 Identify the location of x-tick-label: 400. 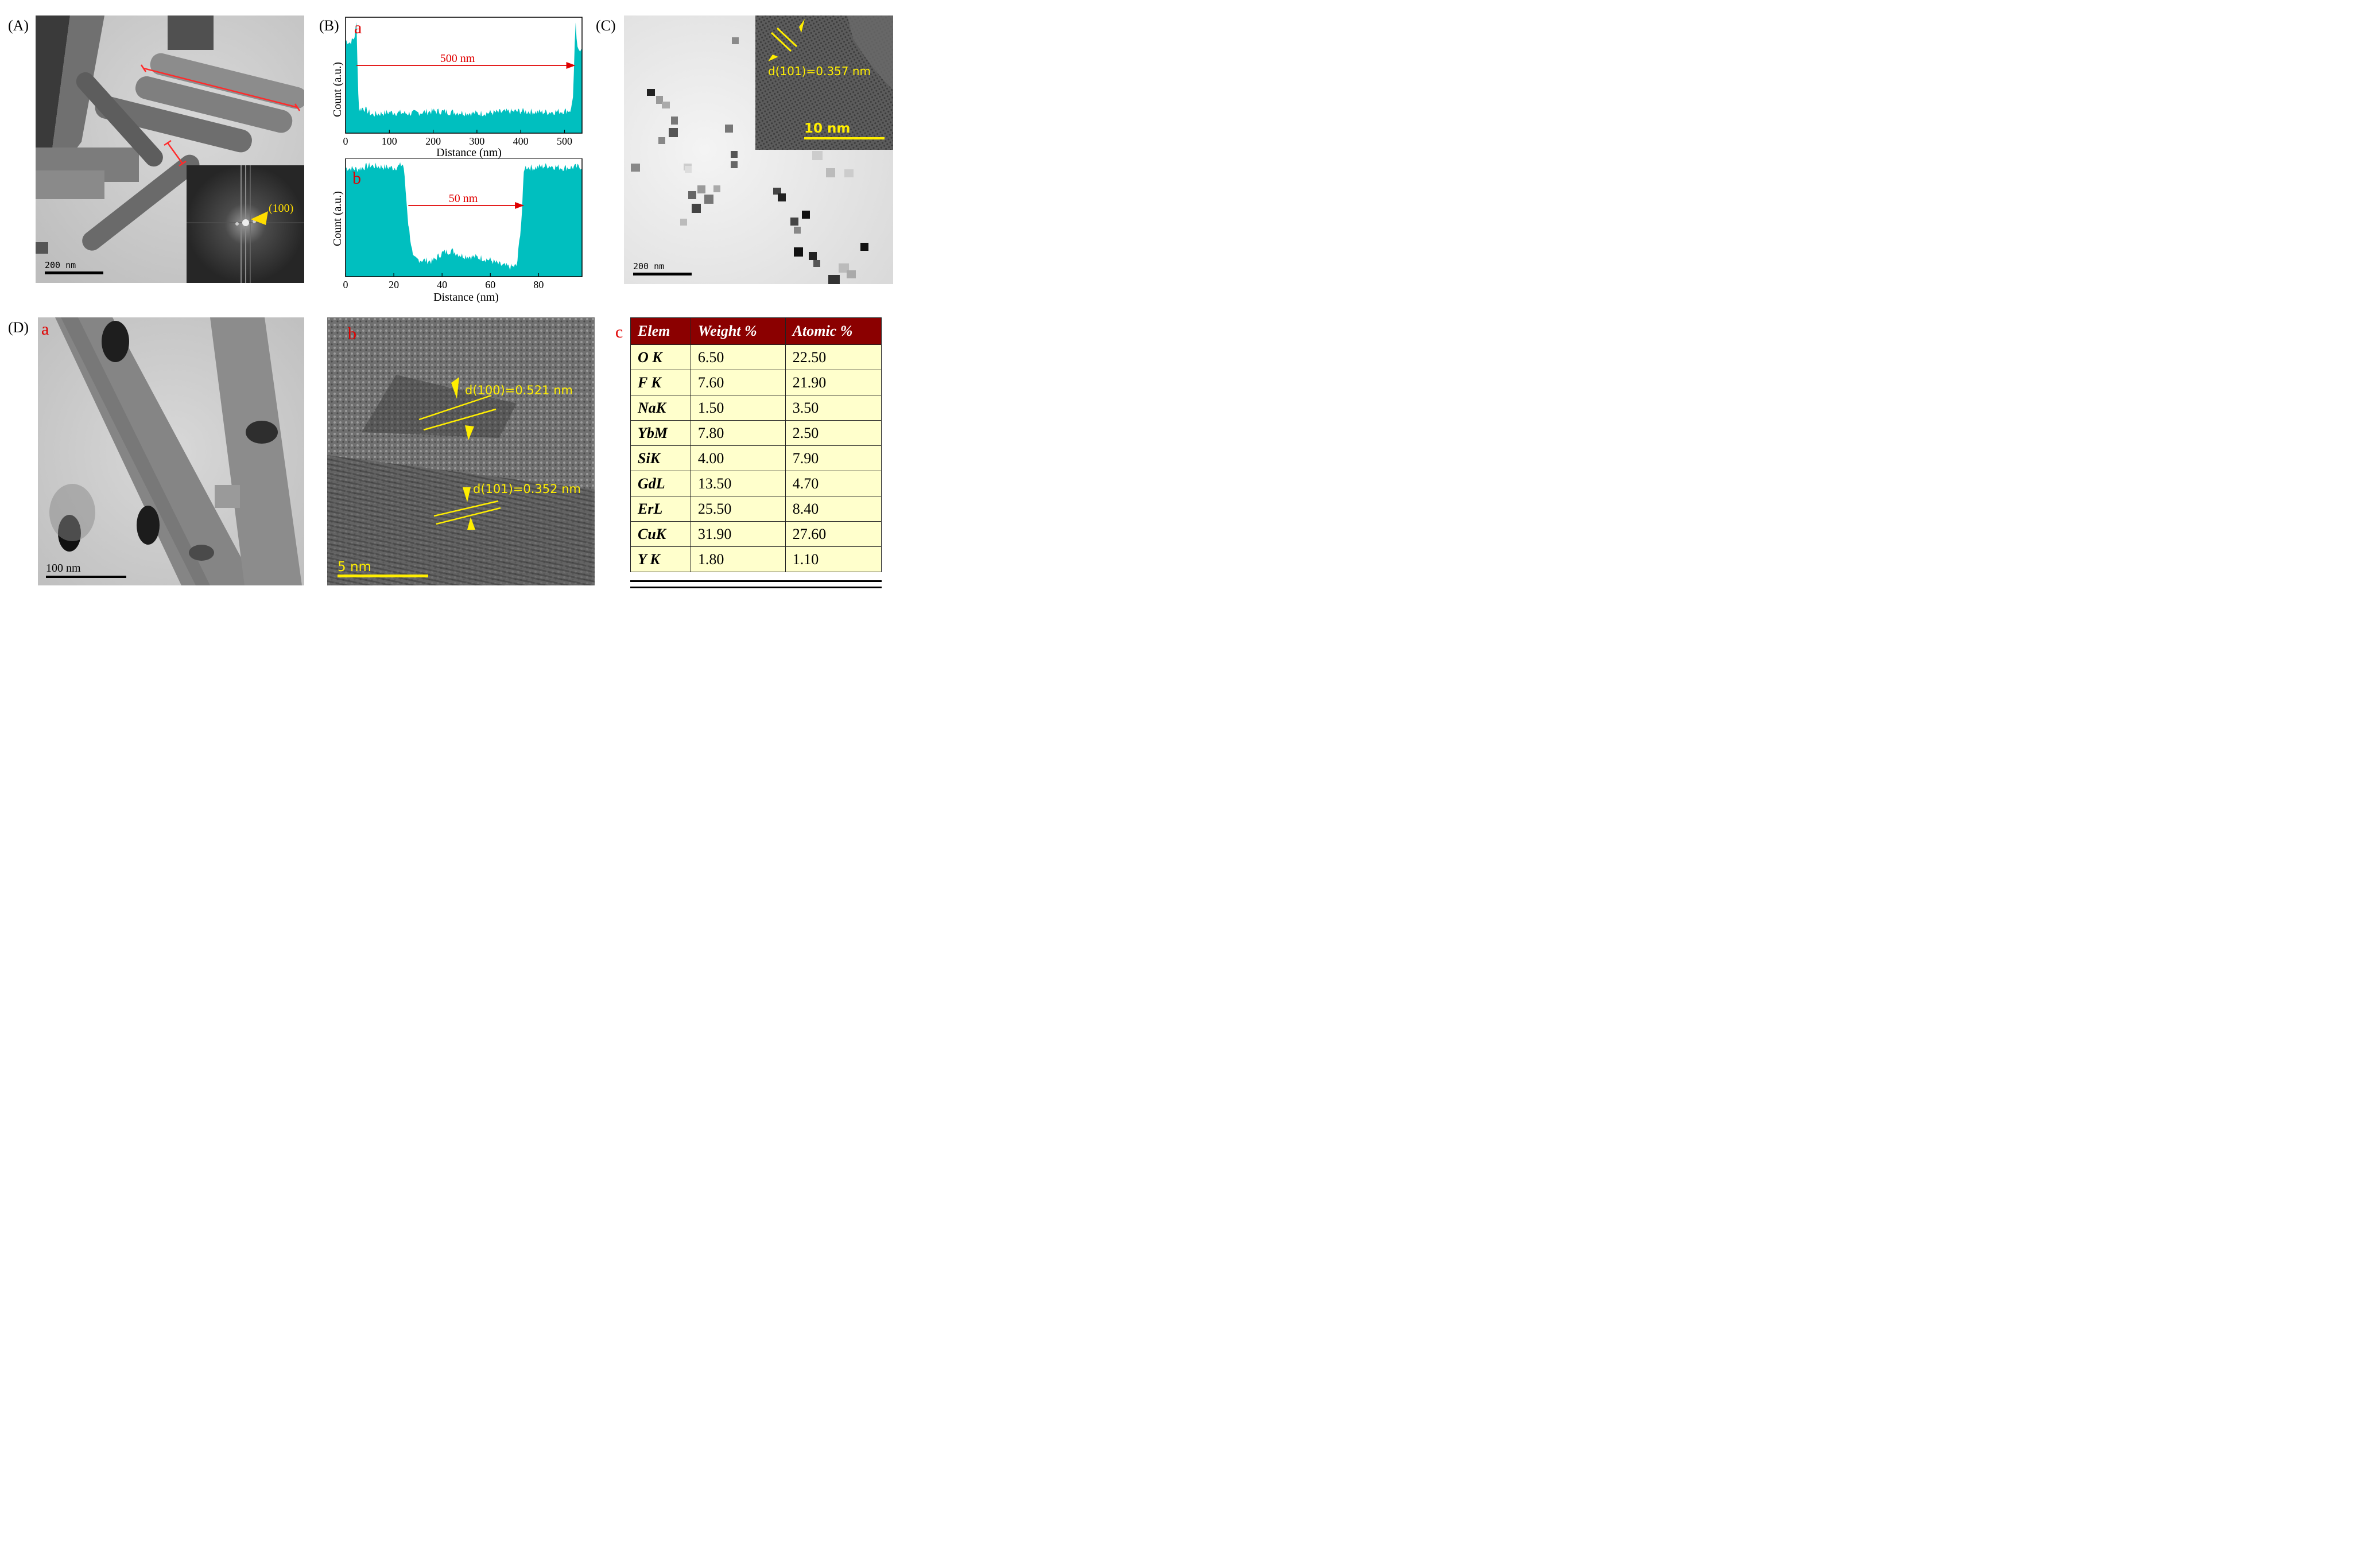
(521, 141).